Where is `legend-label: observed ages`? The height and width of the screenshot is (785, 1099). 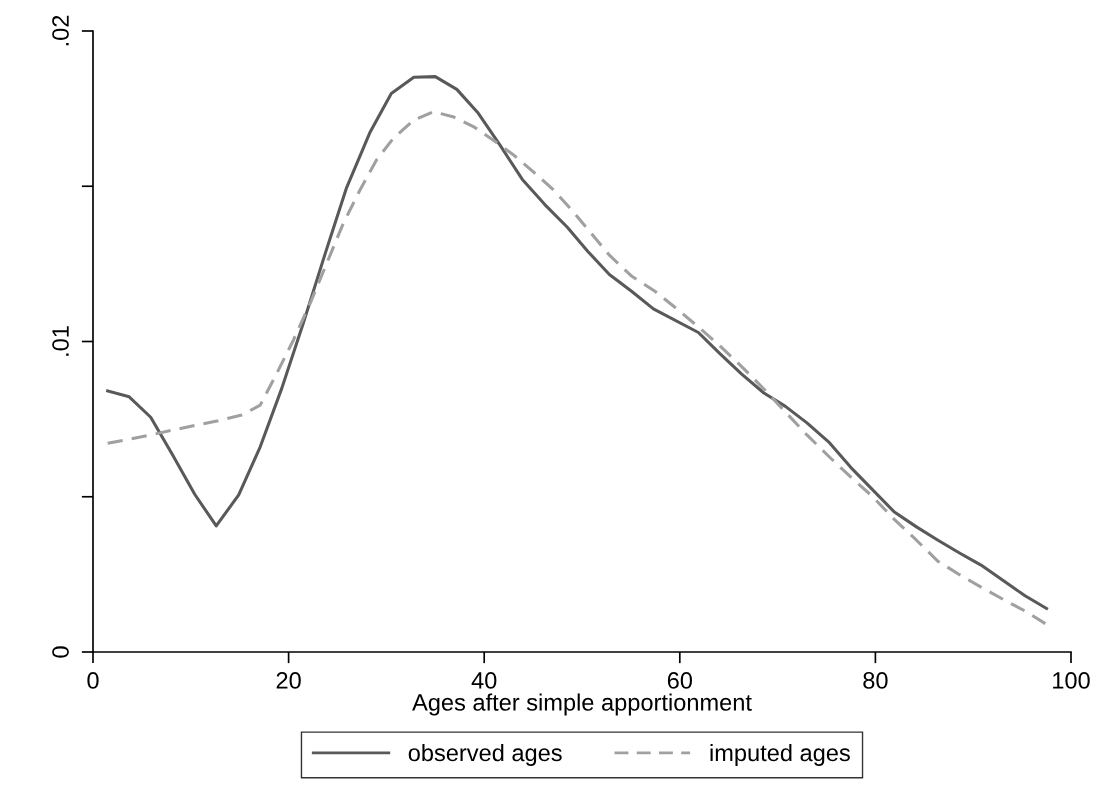 legend-label: observed ages is located at coordinates (485, 754).